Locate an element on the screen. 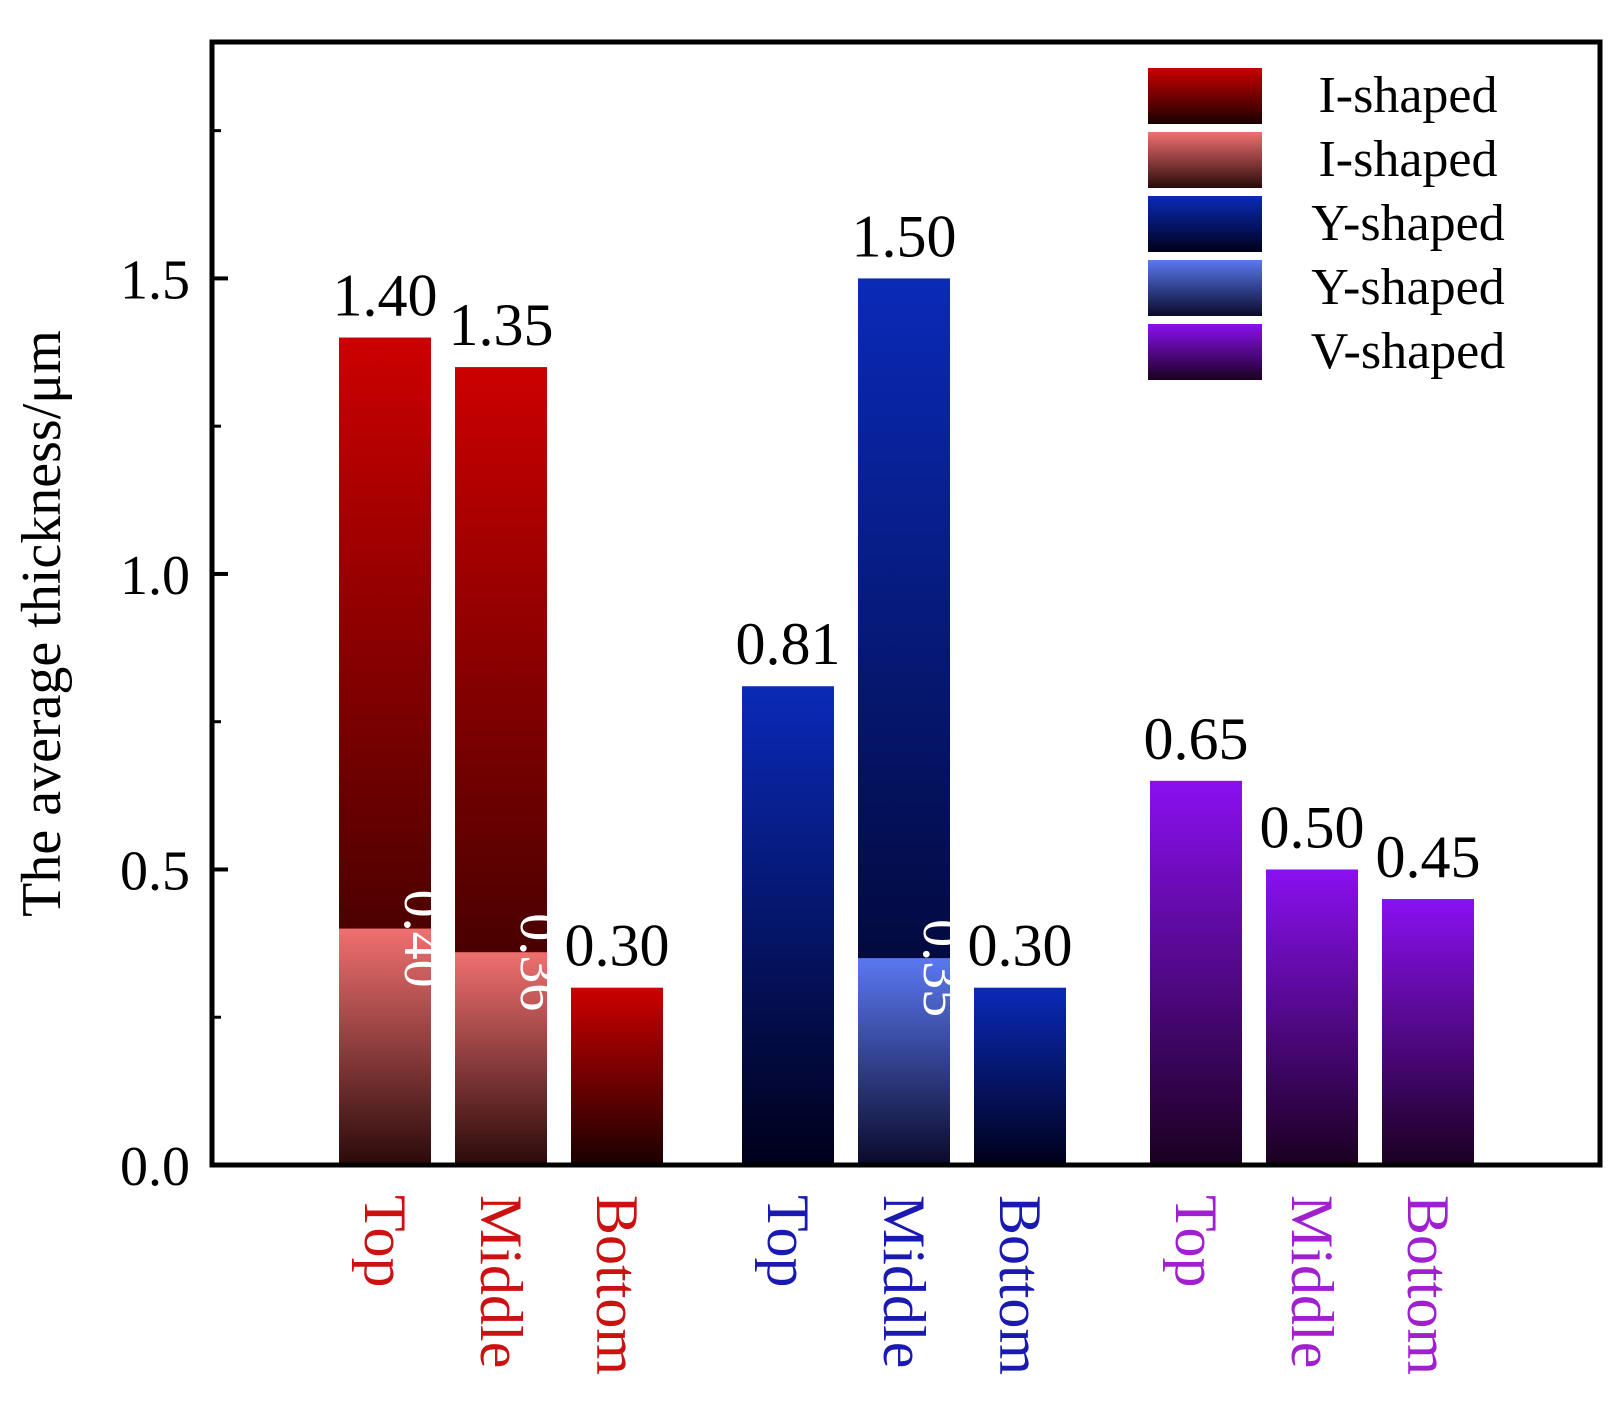 The height and width of the screenshot is (1416, 1619). legend: I-shaped I-shaped Y-shaped Y-shaped V-shaped is located at coordinates (1326, 223).